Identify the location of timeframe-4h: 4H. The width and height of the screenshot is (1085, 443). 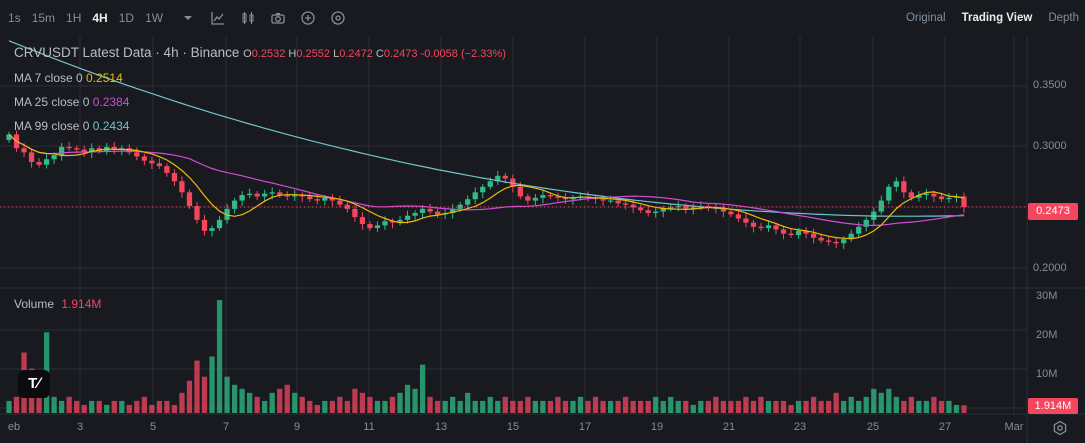
(100, 18).